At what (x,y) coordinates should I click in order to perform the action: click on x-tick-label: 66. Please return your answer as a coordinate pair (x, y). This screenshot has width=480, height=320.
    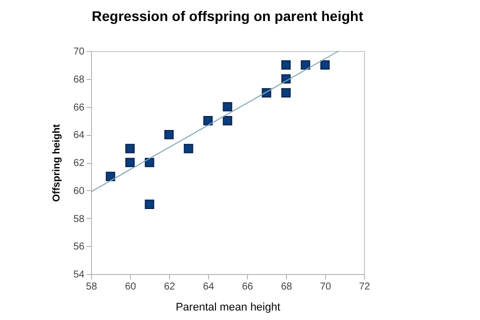
    Looking at the image, I should click on (248, 287).